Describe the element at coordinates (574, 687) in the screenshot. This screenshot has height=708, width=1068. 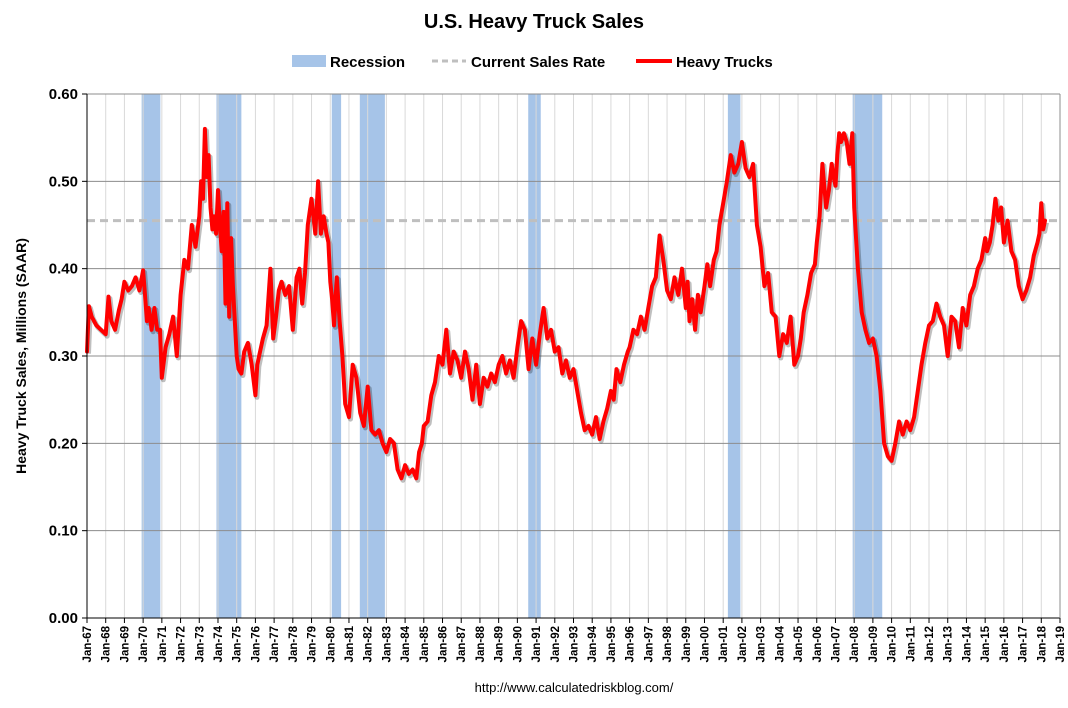
I see `source-url: http://www.calculatedriskblog.com/` at that location.